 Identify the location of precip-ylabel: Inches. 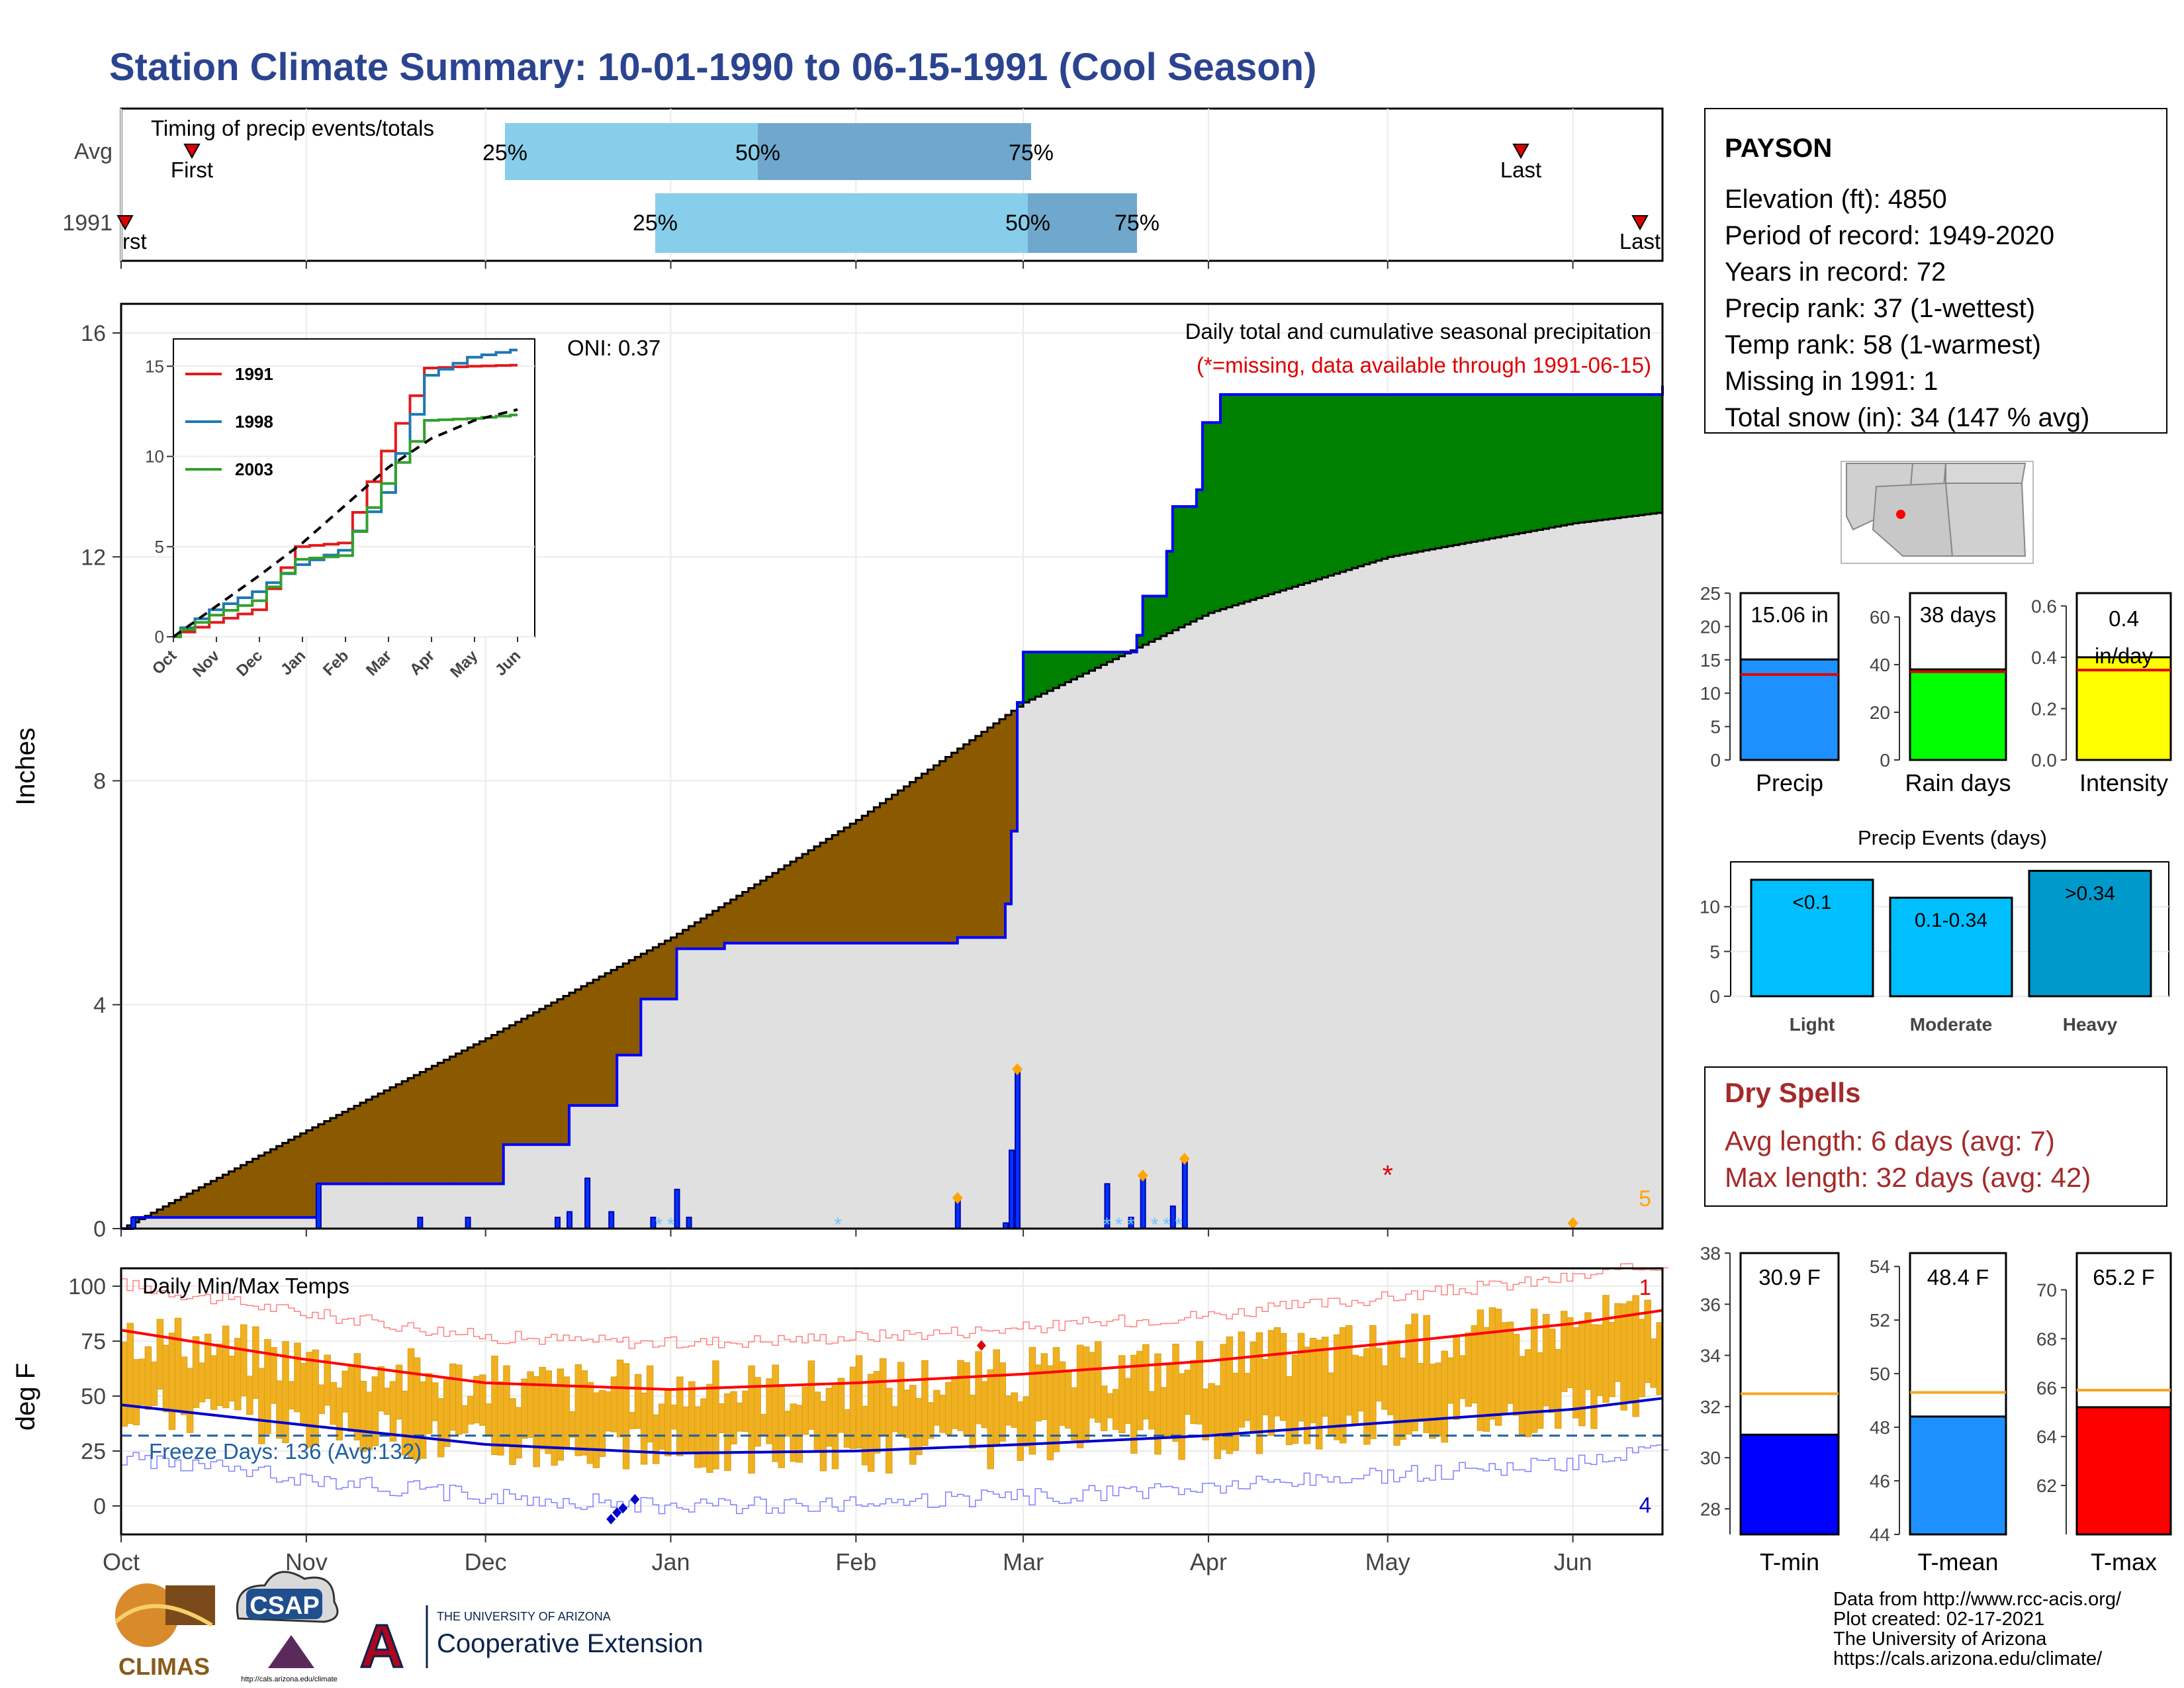
(26, 766).